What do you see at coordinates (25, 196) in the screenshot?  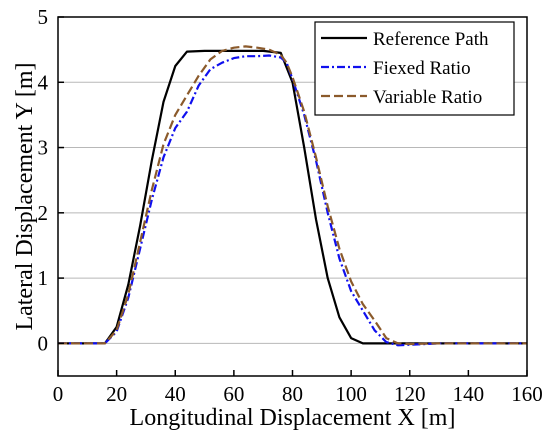 I see `y-axis-label: Lateral Displacement Y [m]` at bounding box center [25, 196].